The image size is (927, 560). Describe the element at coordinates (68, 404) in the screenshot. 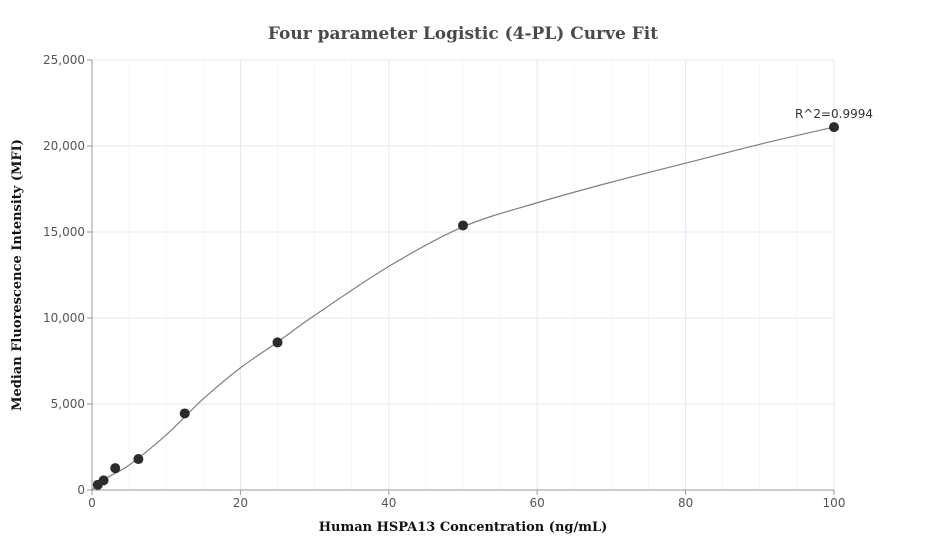

I see `y-tick-label: 5,000` at that location.